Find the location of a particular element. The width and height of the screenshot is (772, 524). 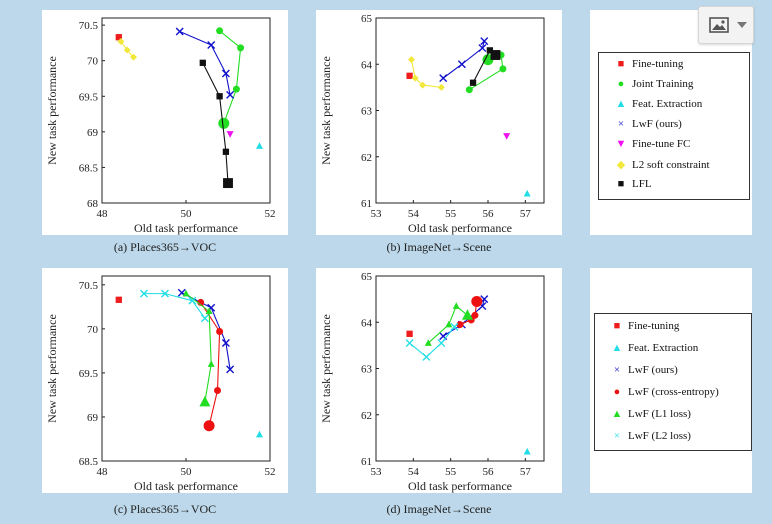

y-tick-label: 70 is located at coordinates (93, 330).